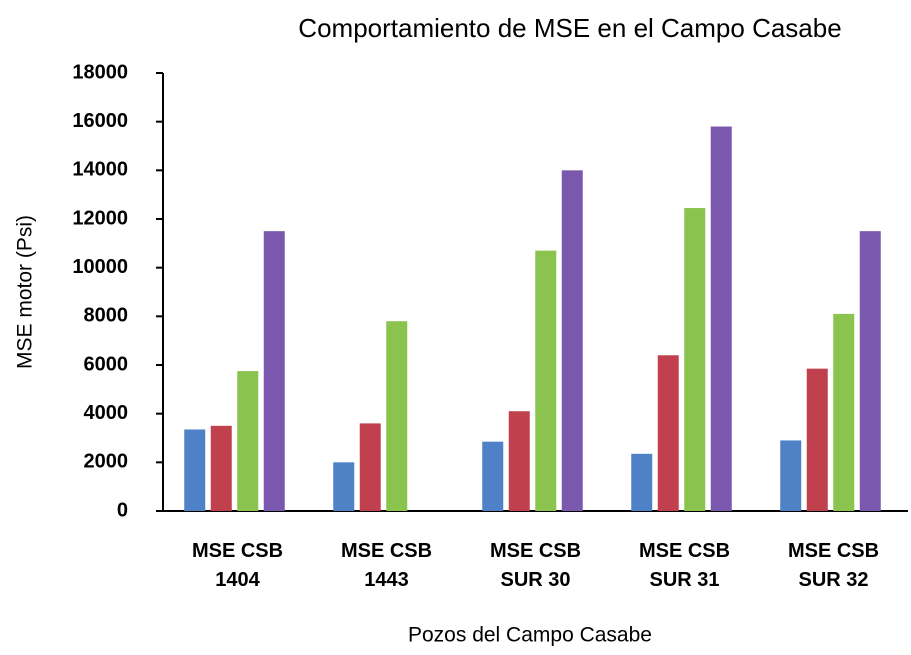  Describe the element at coordinates (535, 565) in the screenshot. I see `x-tick-label: MSE CSB SUR 30` at that location.